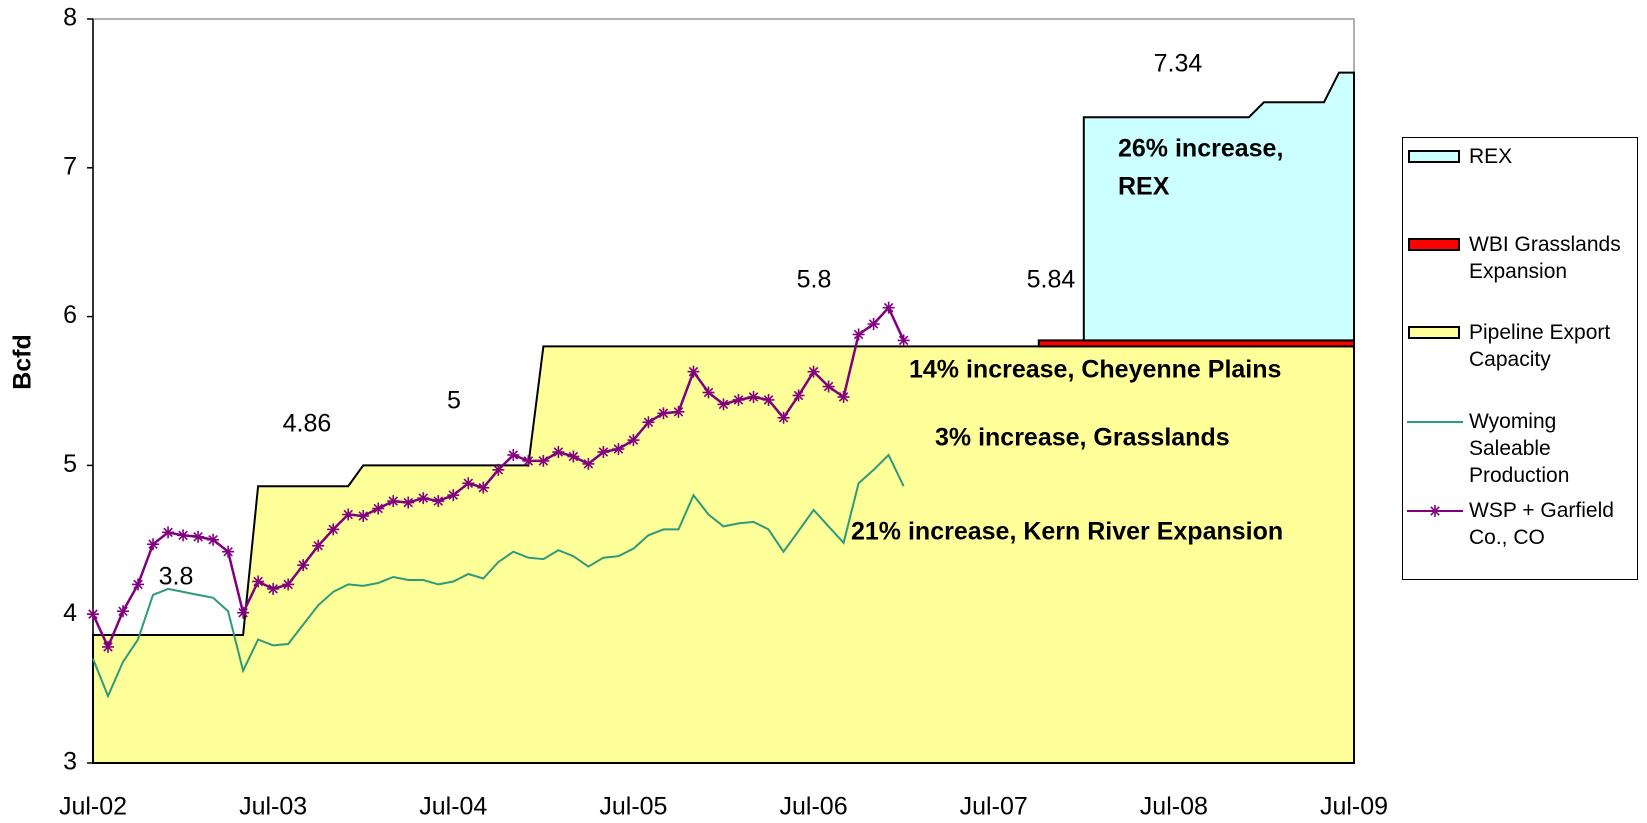 This screenshot has height=823, width=1647. I want to click on annotation: 5.84, so click(1051, 280).